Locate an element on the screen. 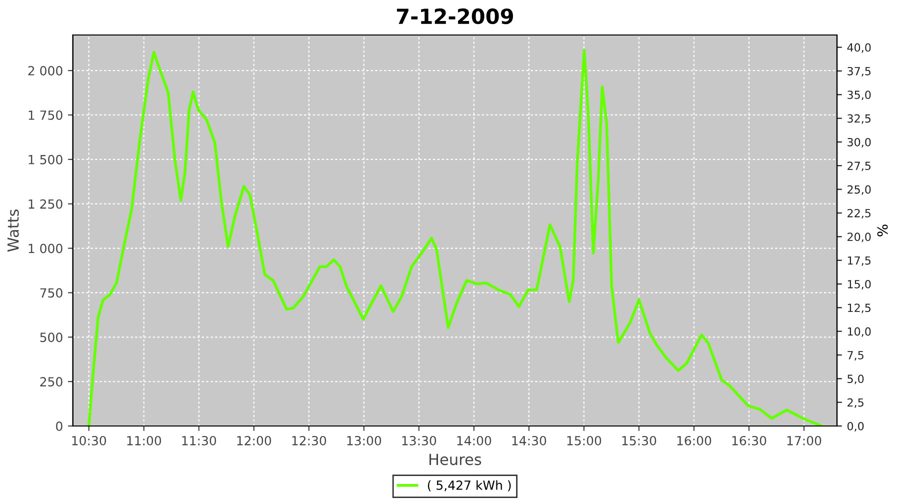 The image size is (900, 500). y-tick-label: 750 is located at coordinates (51, 293).